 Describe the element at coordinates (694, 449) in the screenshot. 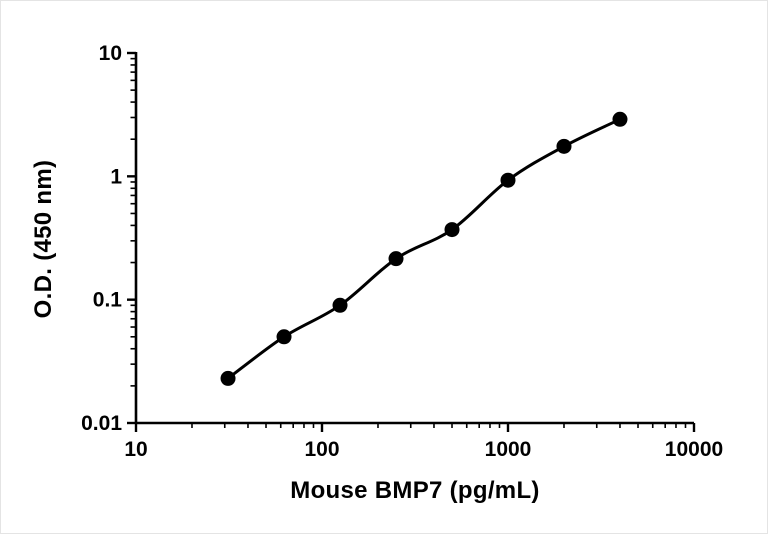

I see `svg-text: 10000` at that location.